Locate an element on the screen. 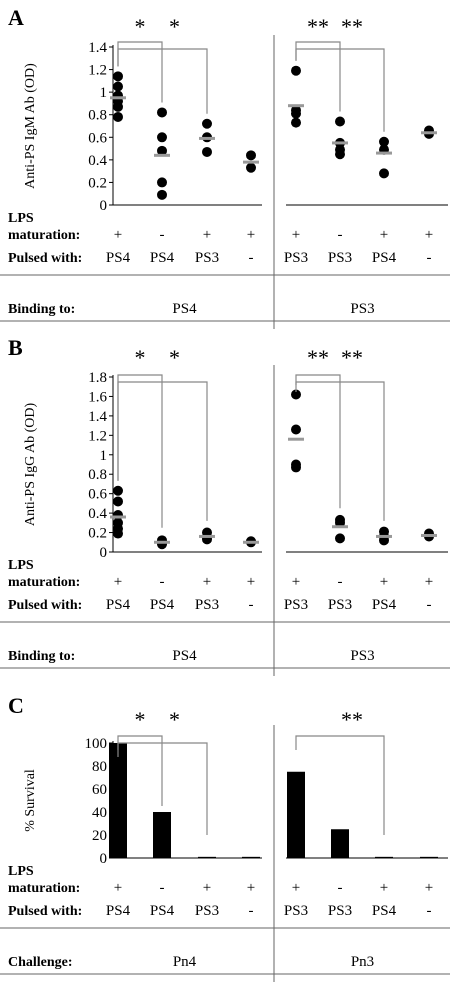  y-axis-label: Anti-PS IgM Ab (OD) is located at coordinates (30, 126).